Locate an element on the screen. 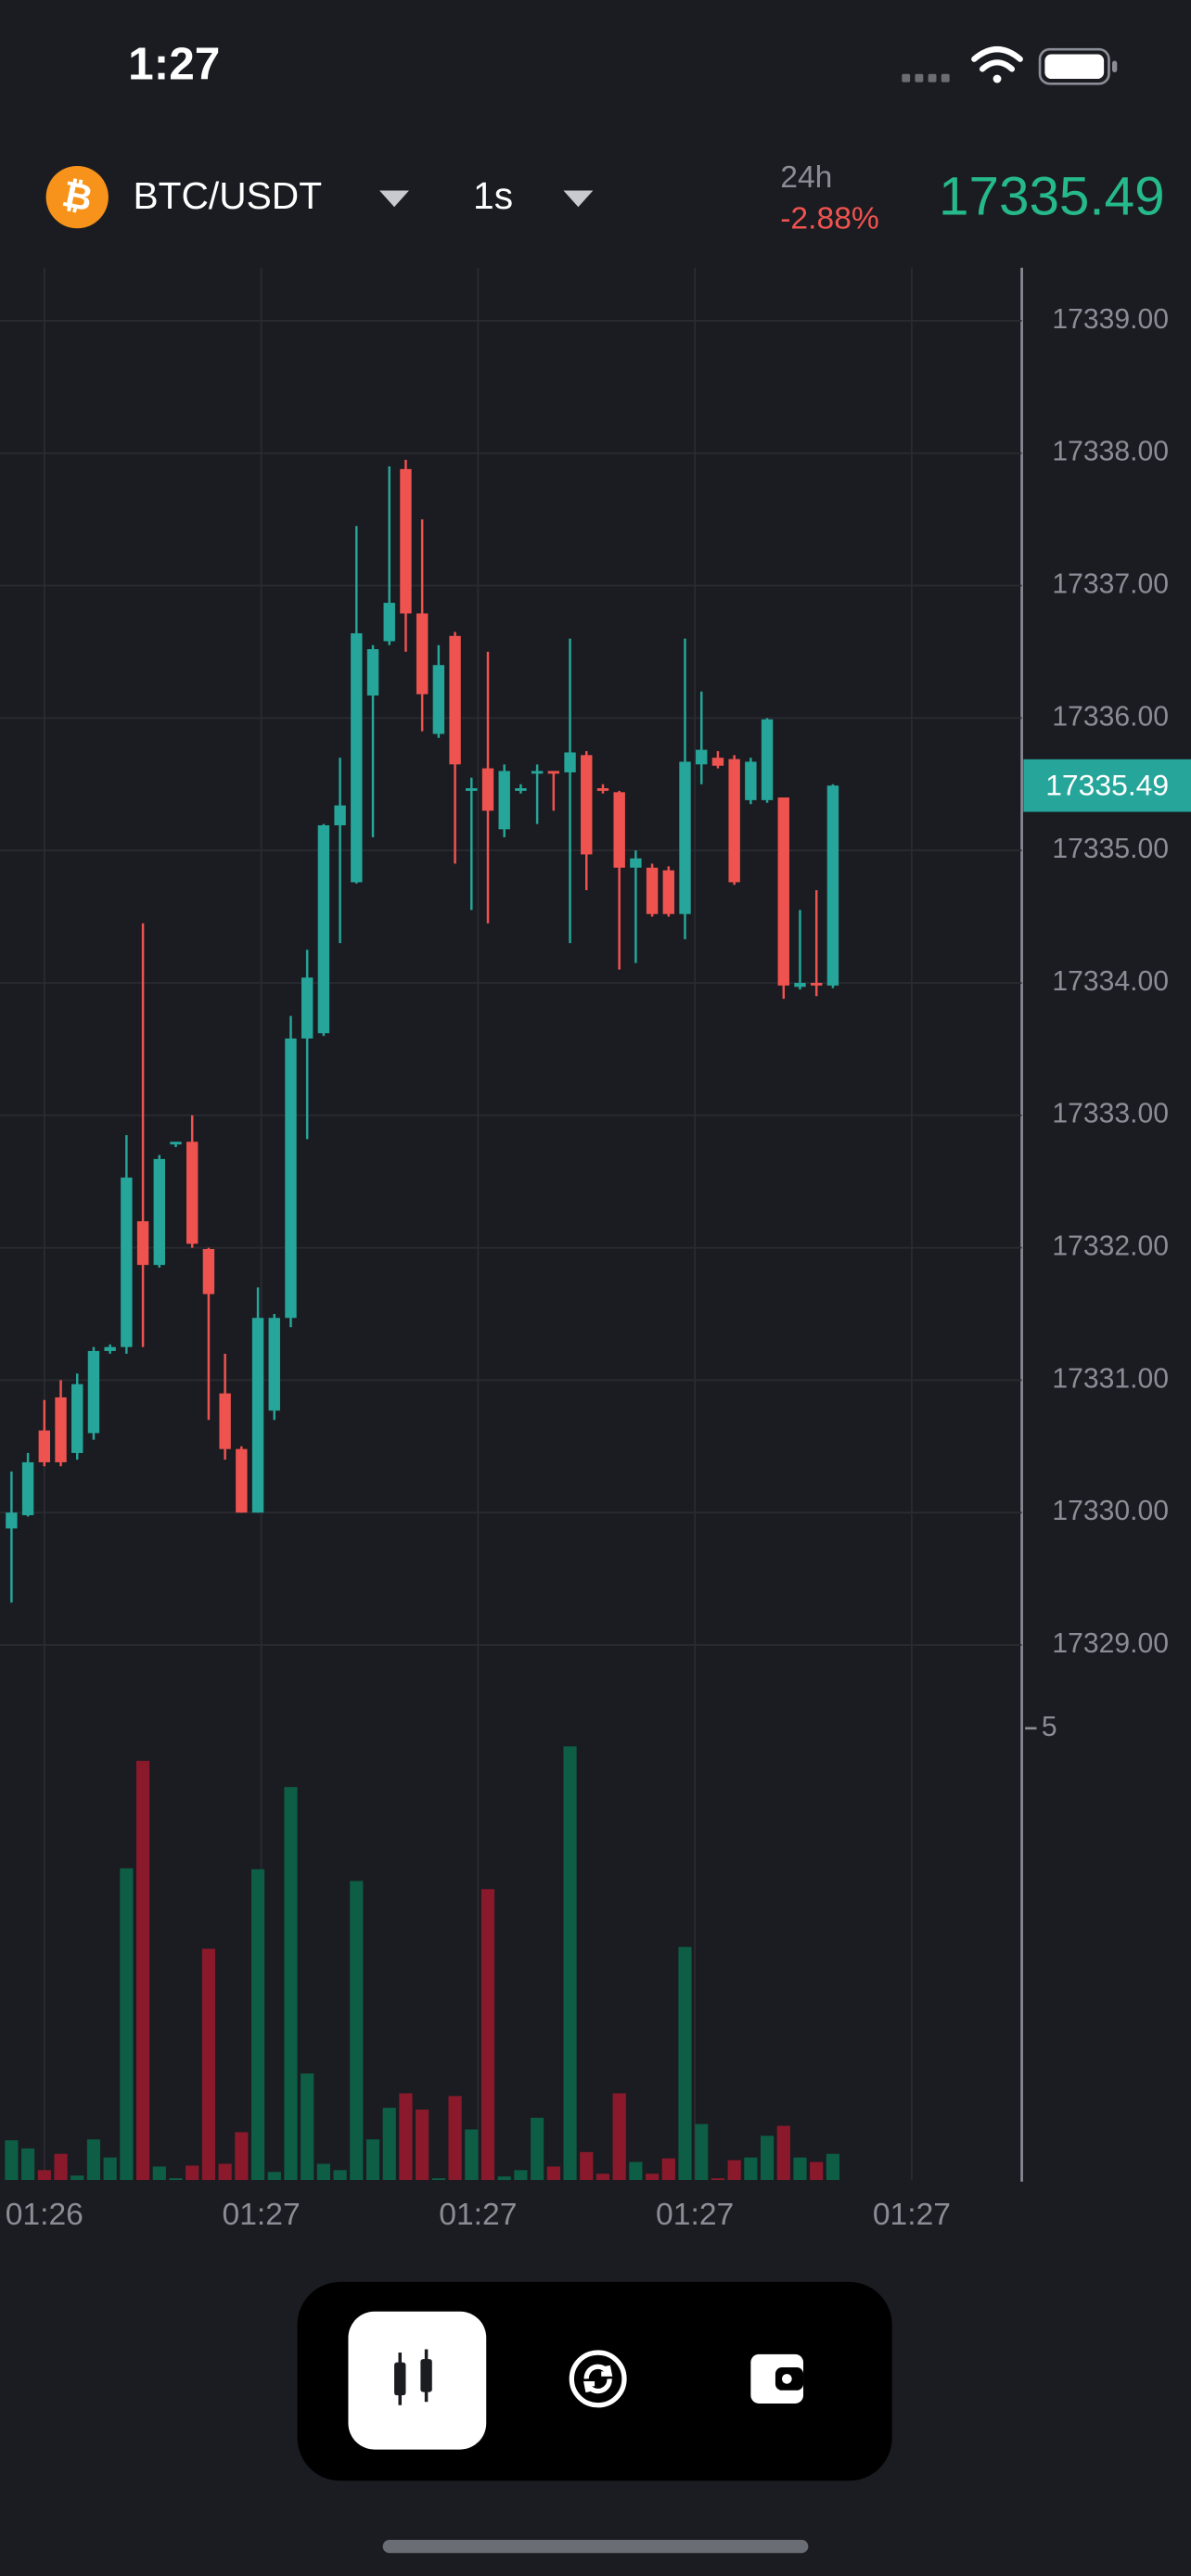 The height and width of the screenshot is (2576, 1191). y-tick-label: 17331.00 is located at coordinates (1110, 1378).